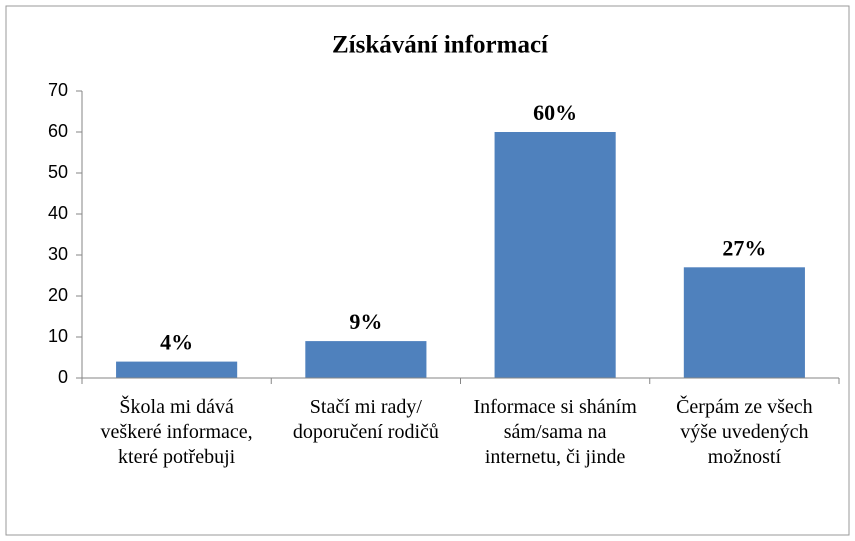  I want to click on y-tick-label: 10, so click(58, 336).